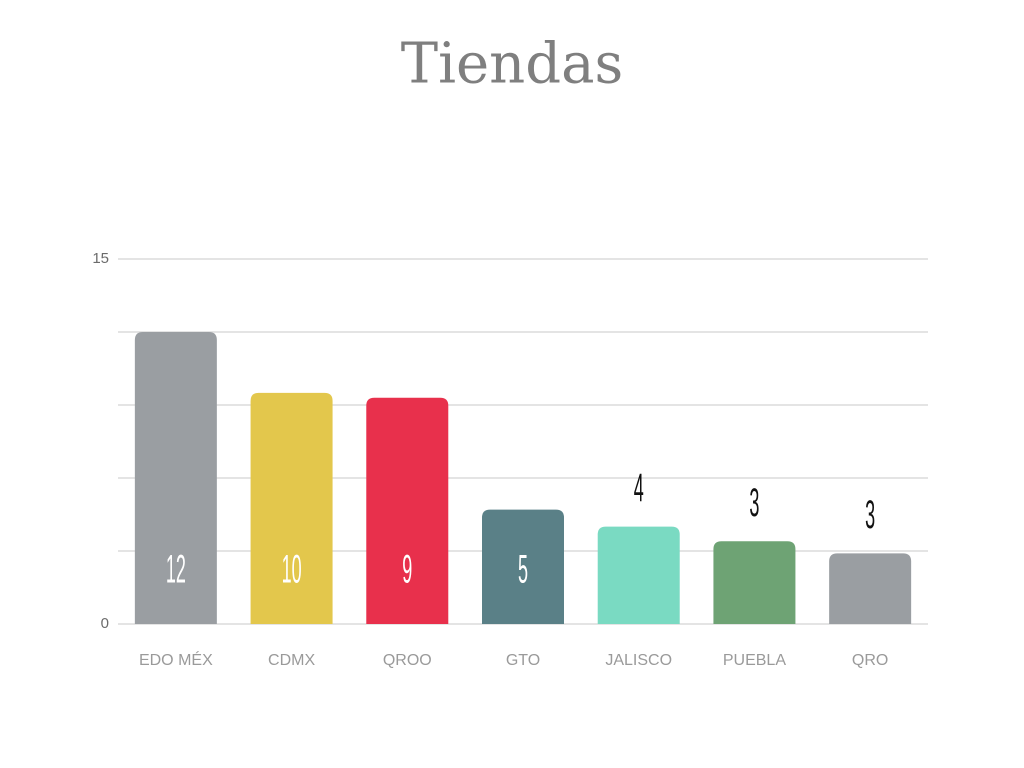 This screenshot has height=768, width=1024. Describe the element at coordinates (176, 568) in the screenshot. I see `value-label: 12` at that location.